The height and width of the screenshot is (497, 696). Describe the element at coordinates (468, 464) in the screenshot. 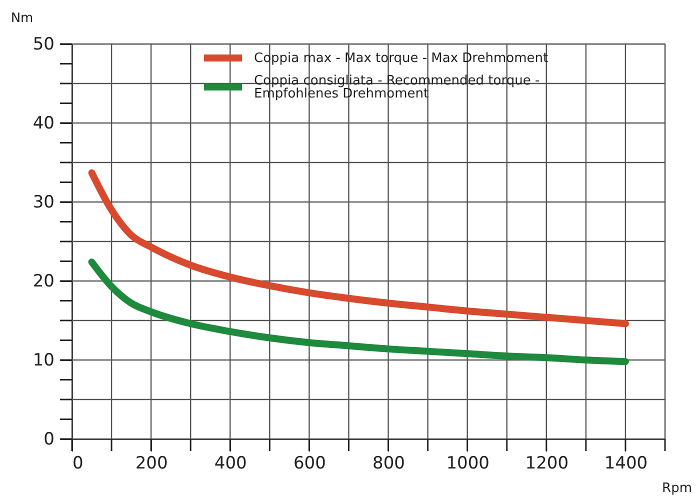

I see `x-tick-label: 1000` at that location.